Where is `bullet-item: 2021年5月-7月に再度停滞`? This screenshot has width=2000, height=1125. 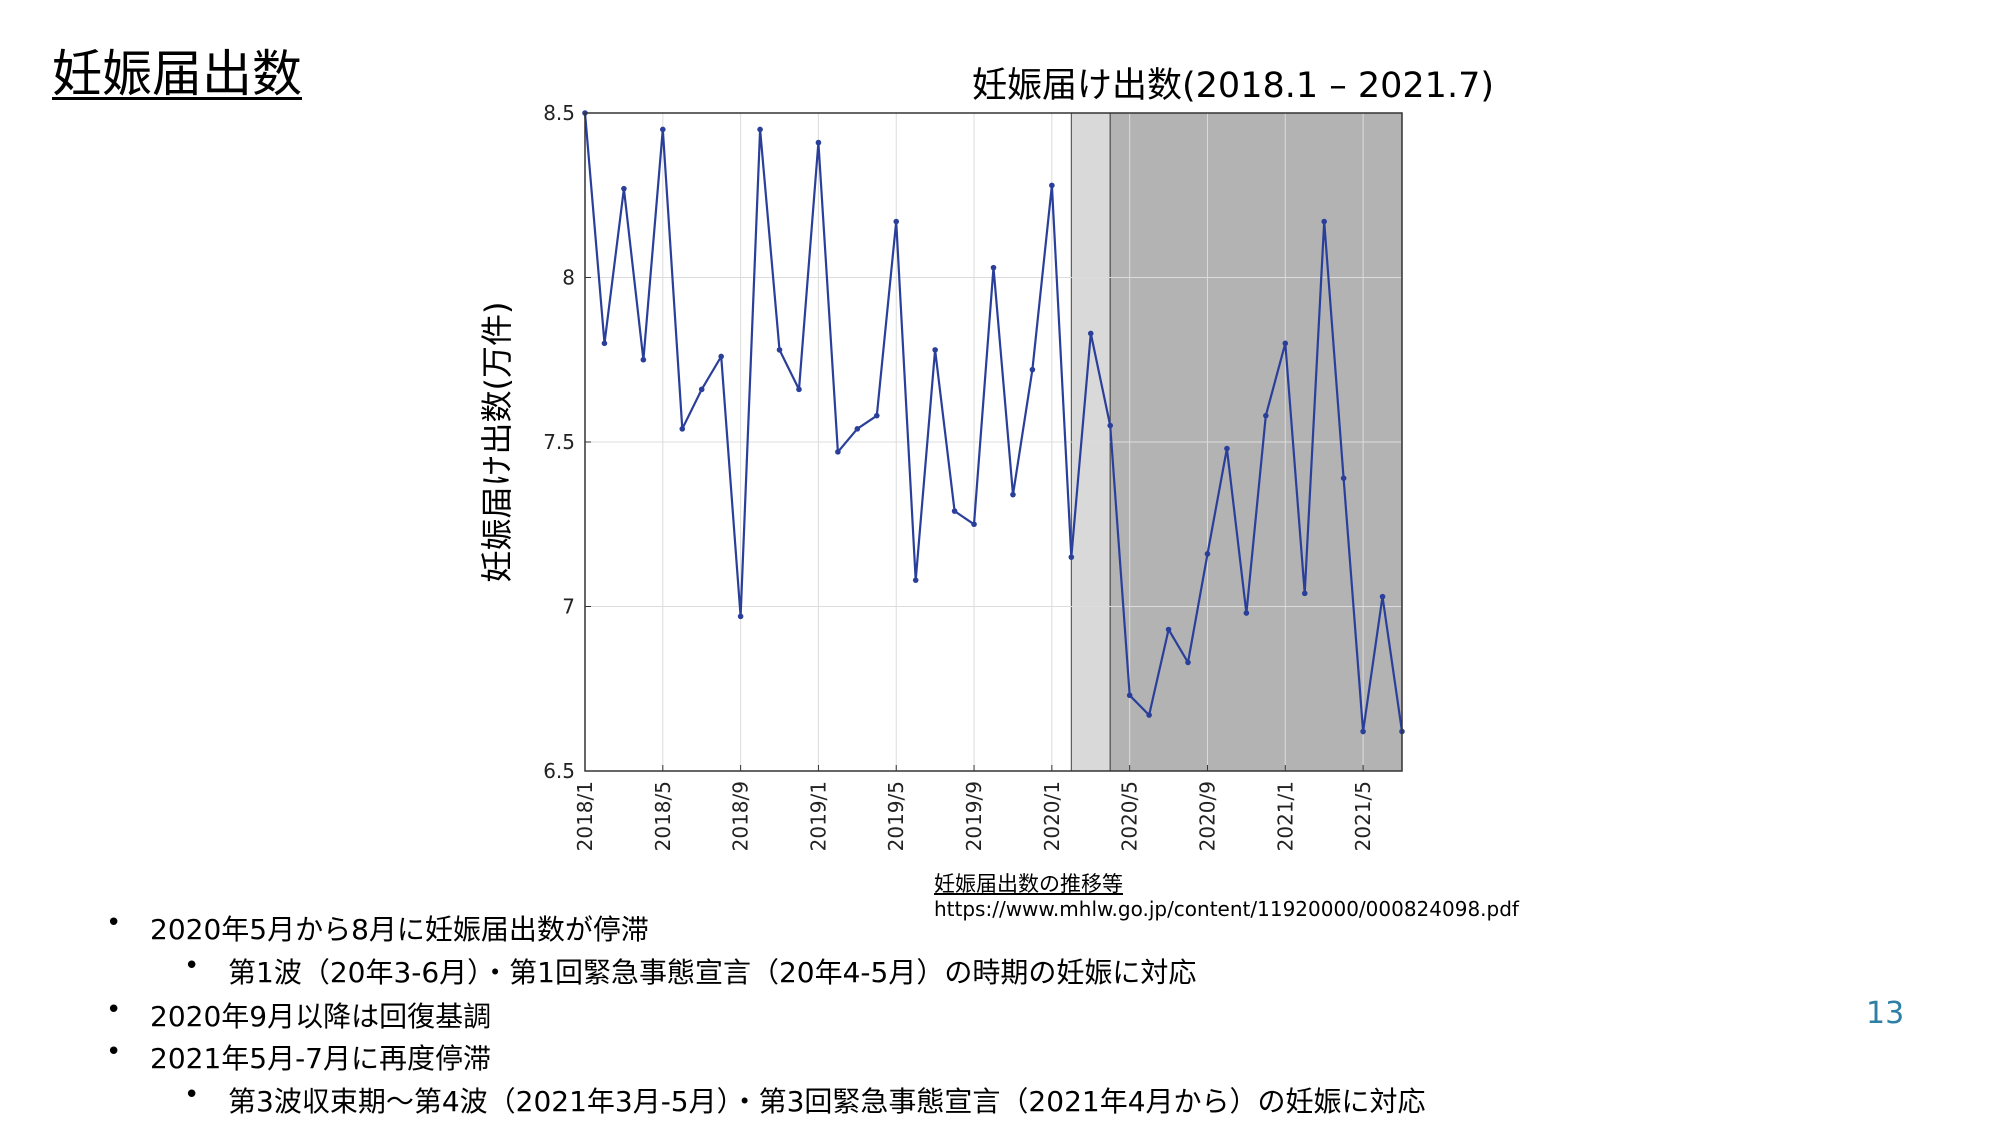 bullet-item: 2021年5月-7月に再度停滞 is located at coordinates (320, 1058).